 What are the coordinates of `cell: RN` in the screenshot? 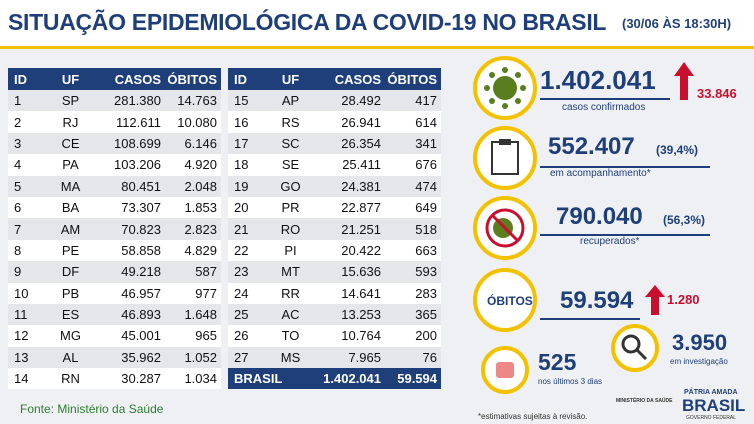 It's located at (70, 379).